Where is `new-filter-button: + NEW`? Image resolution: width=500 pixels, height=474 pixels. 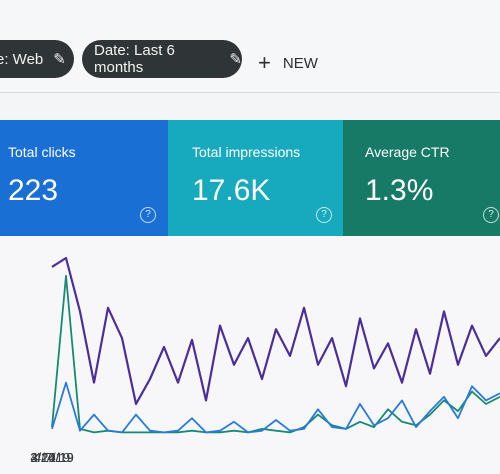
new-filter-button: + NEW is located at coordinates (288, 63).